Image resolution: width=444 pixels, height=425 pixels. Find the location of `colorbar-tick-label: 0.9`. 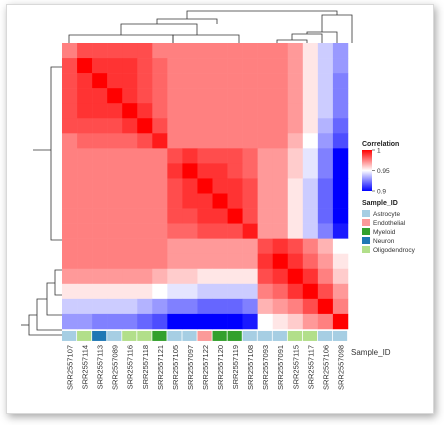

colorbar-tick-label: 0.9 is located at coordinates (381, 192).